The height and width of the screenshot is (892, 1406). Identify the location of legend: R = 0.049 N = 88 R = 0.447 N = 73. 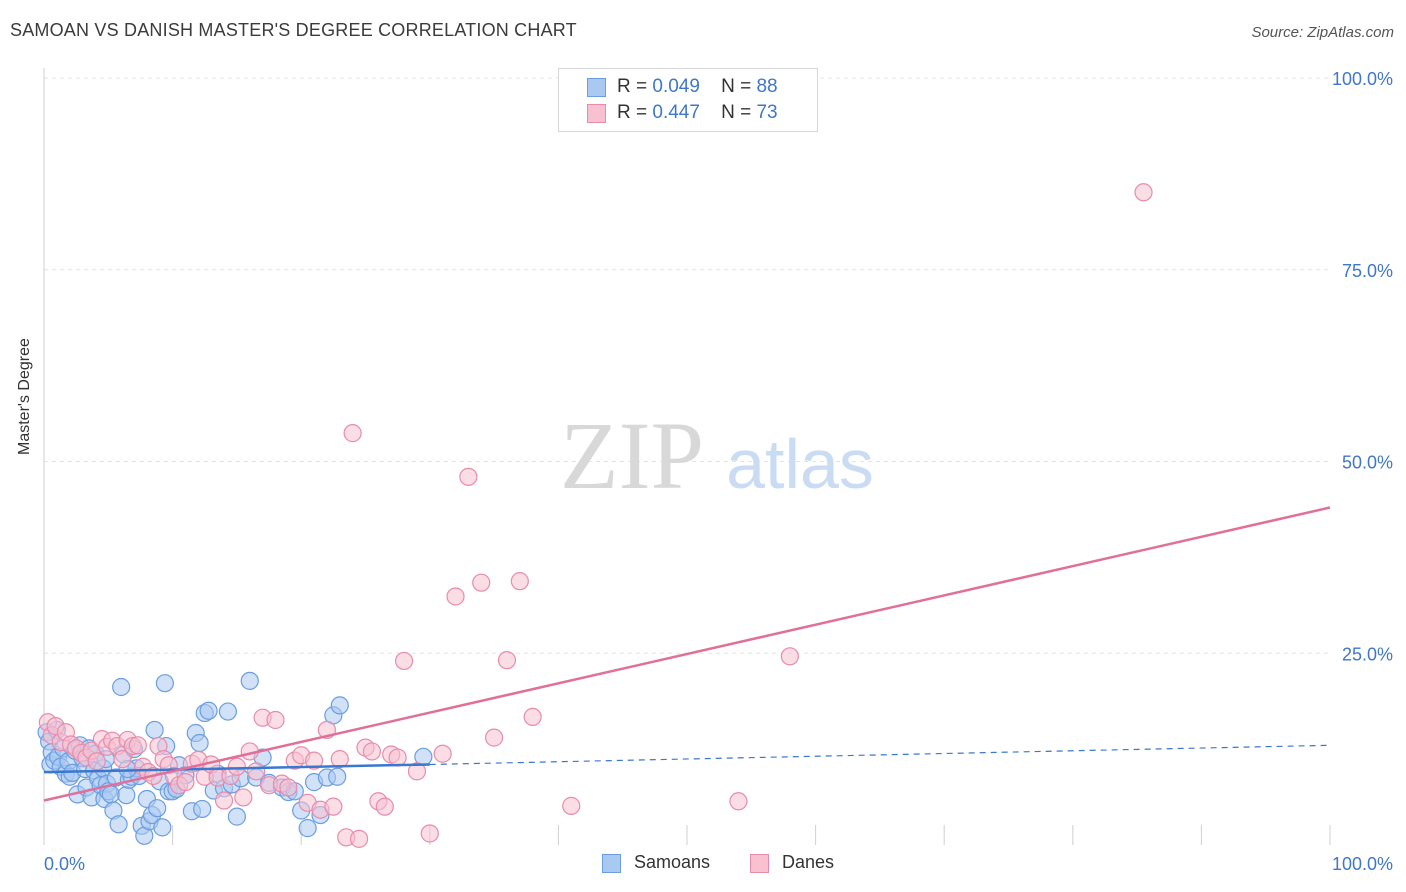
(688, 100).